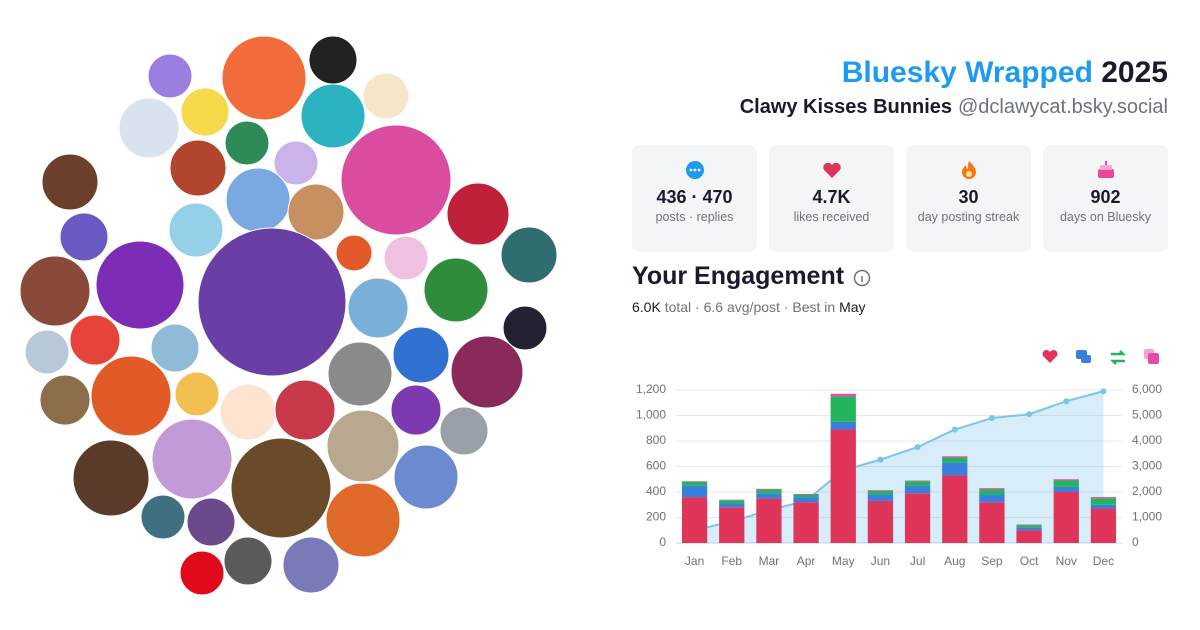 This screenshot has height=630, width=1200. What do you see at coordinates (1100, 357) in the screenshot?
I see `legend` at bounding box center [1100, 357].